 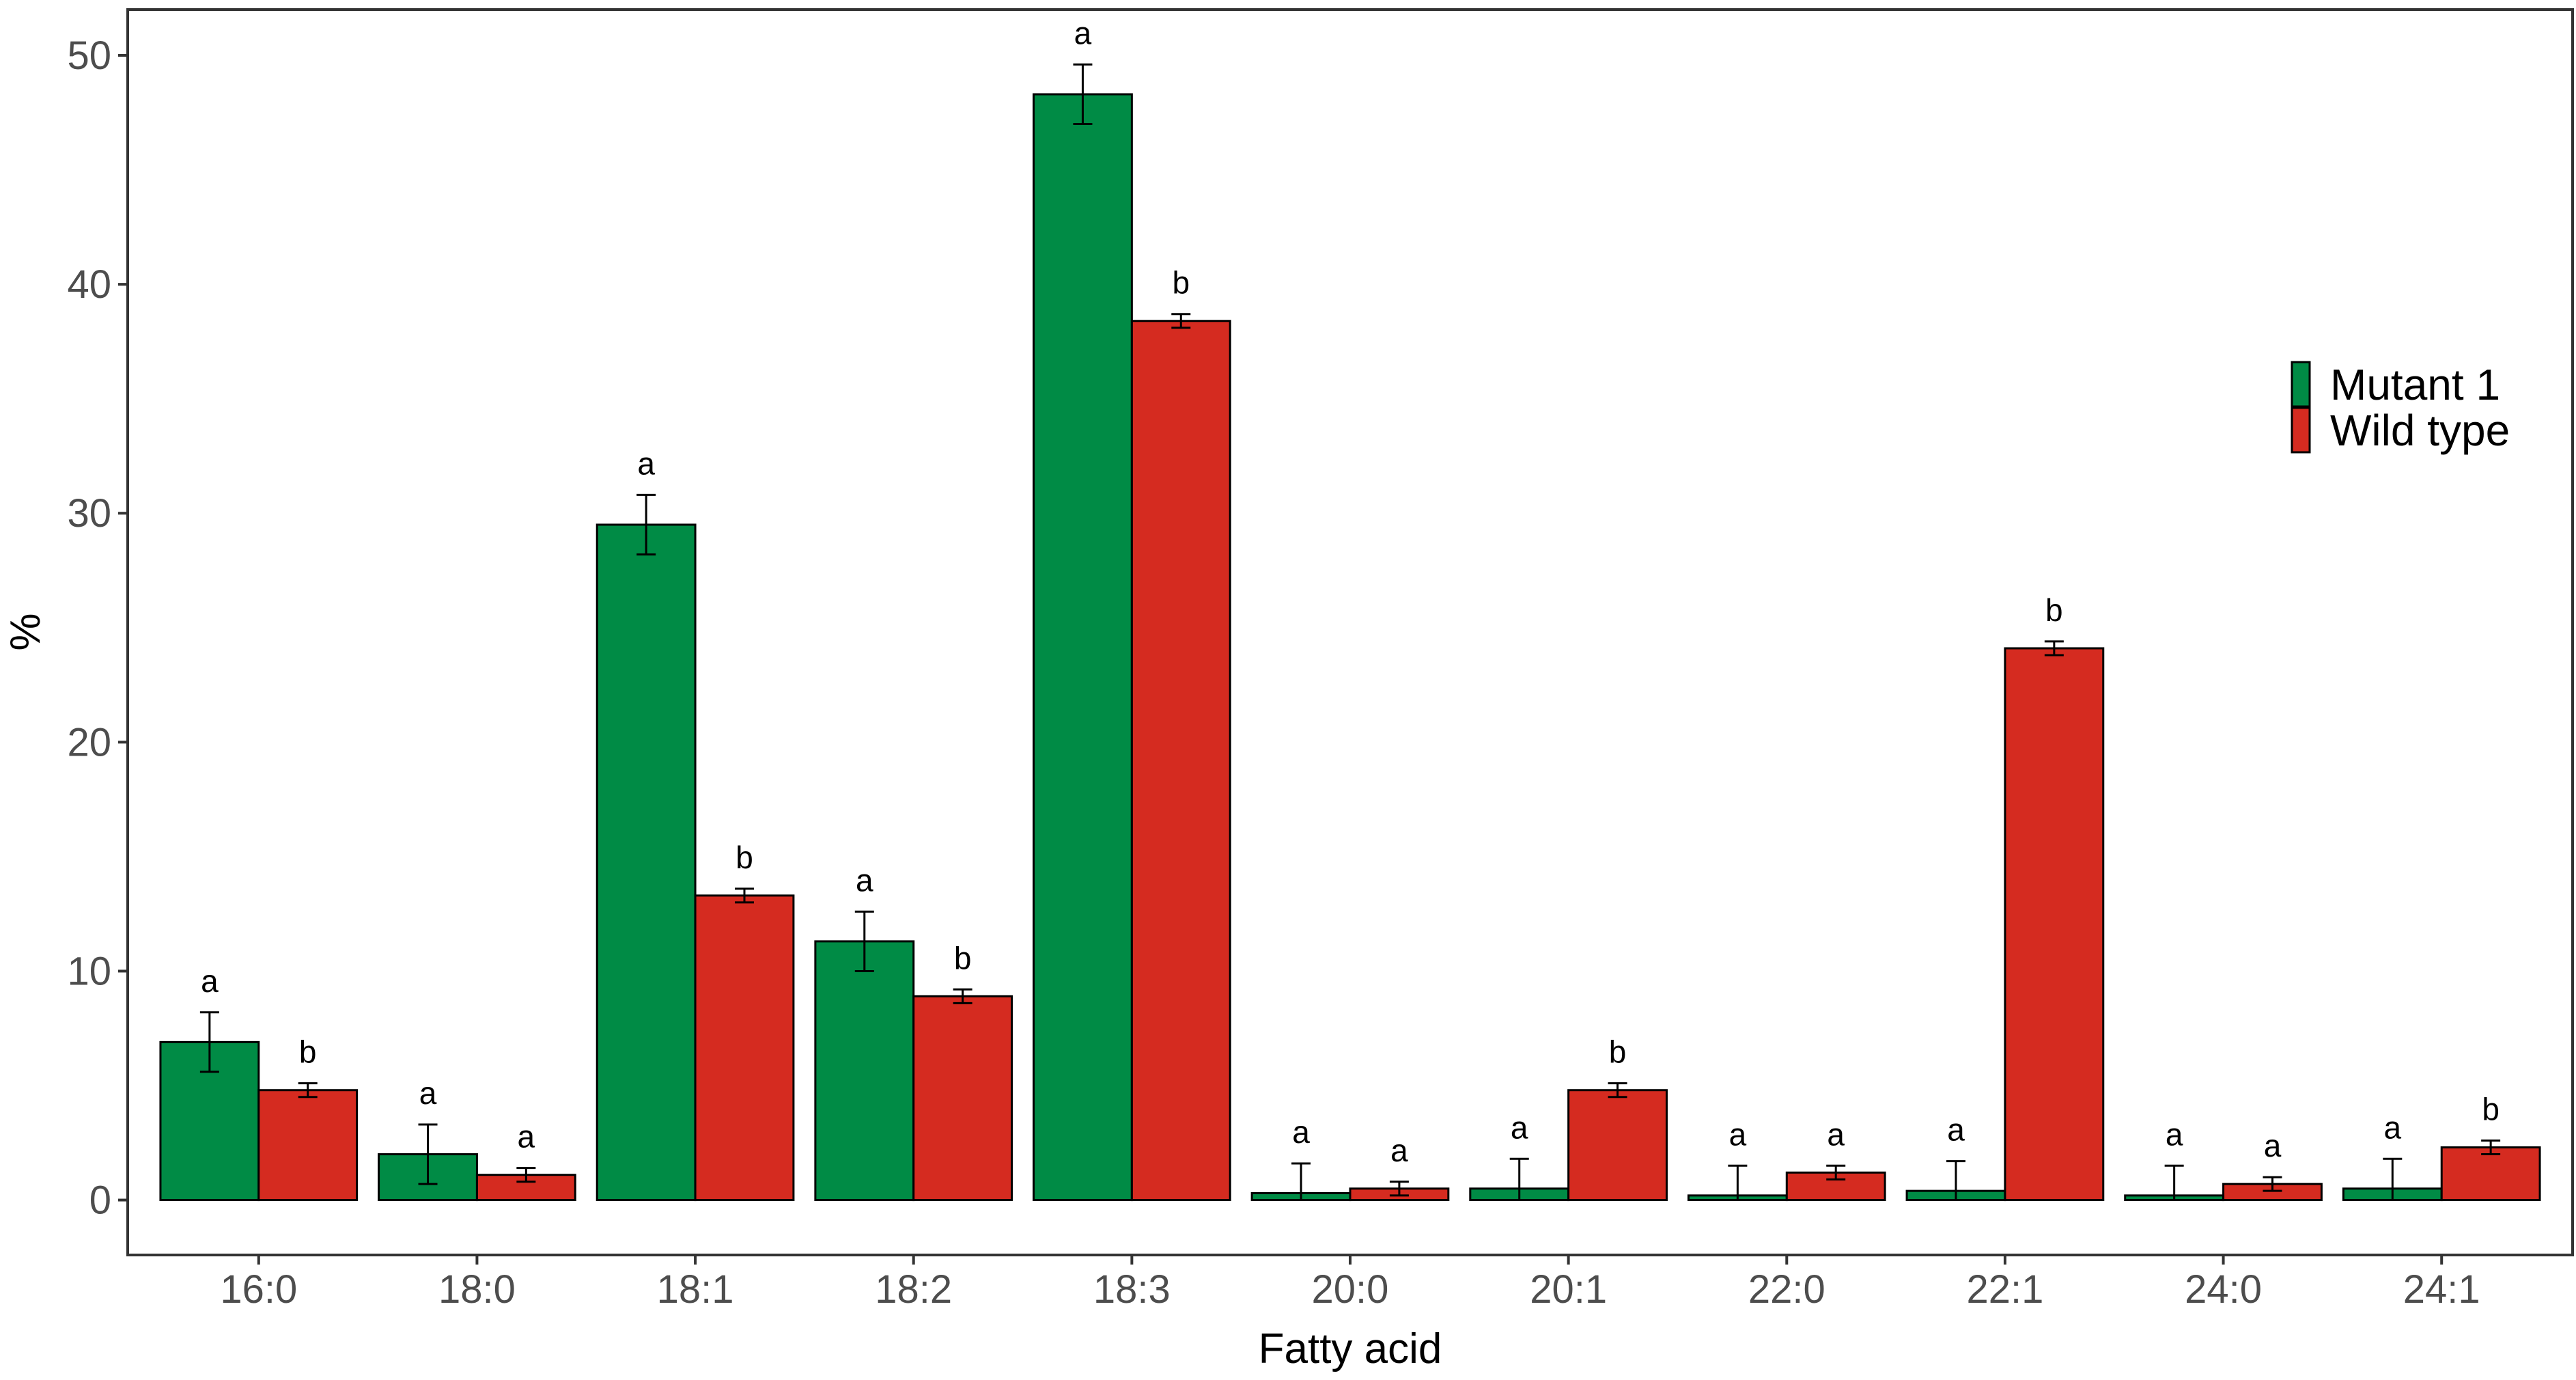 What do you see at coordinates (89, 513) in the screenshot?
I see `y-tick-label: 30` at bounding box center [89, 513].